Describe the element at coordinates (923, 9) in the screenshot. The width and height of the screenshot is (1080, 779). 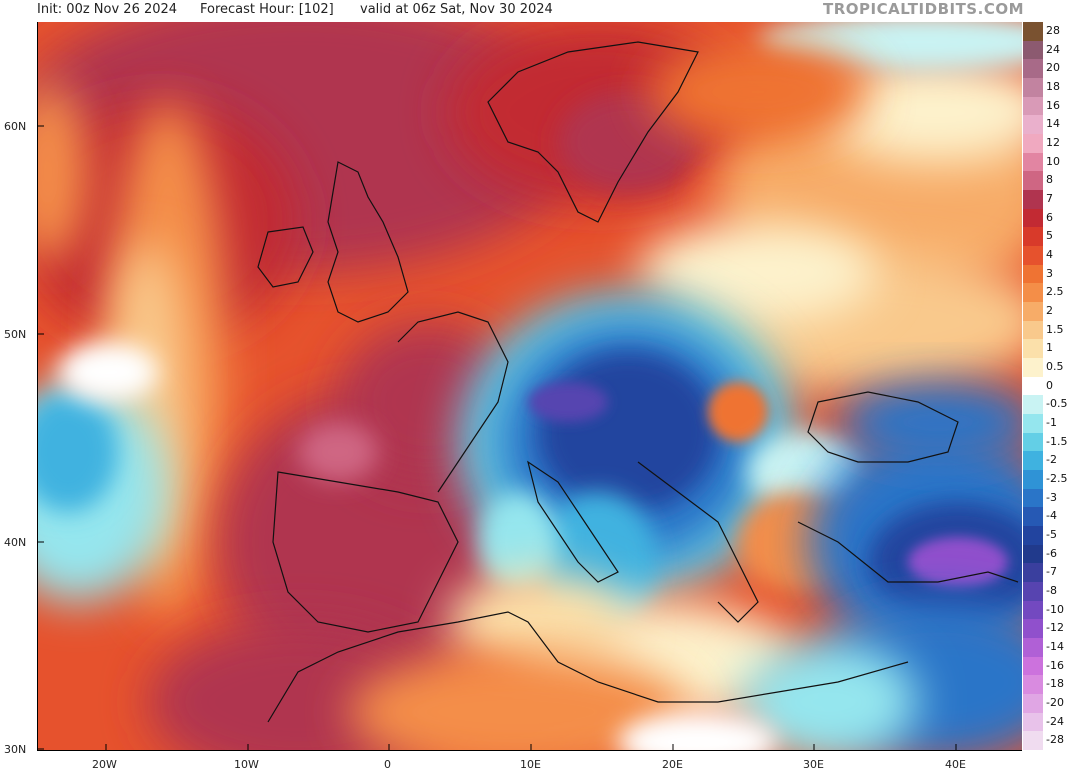
I see `brand-logo-text: TROPICALTIDBITS.COM` at that location.